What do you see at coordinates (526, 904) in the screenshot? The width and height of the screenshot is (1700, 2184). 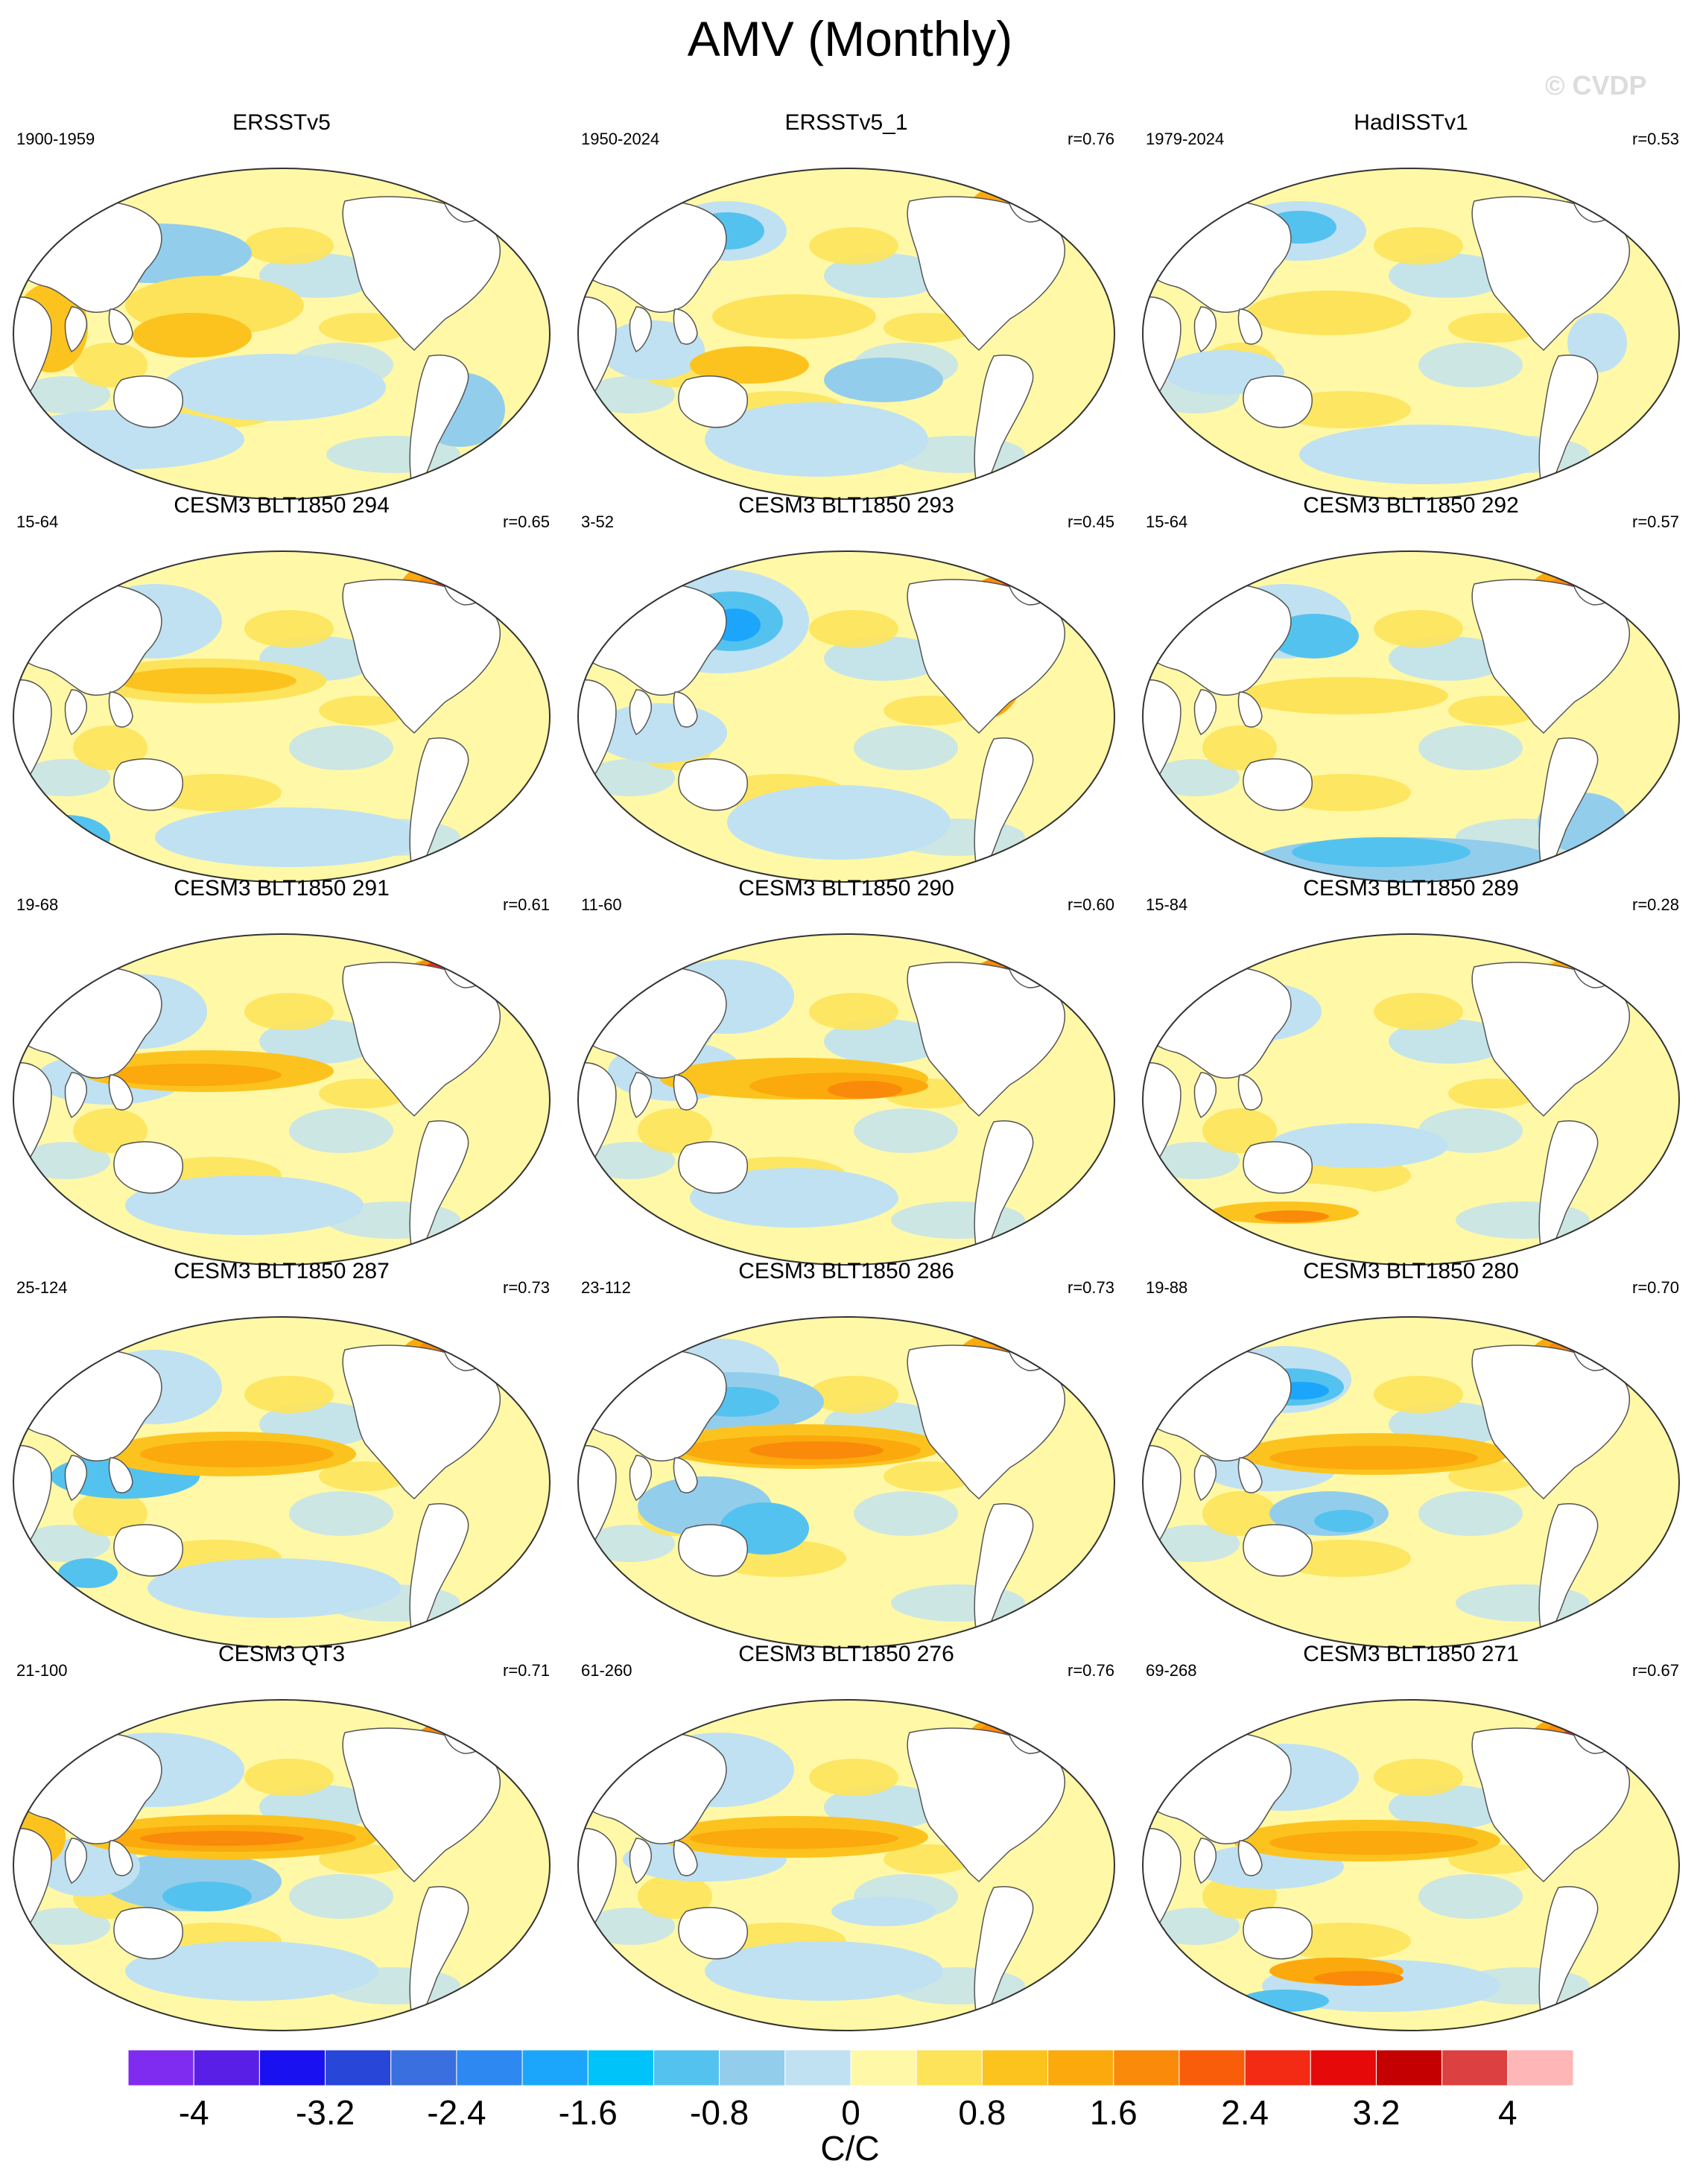 I see `panel-correlation: r=0.61` at bounding box center [526, 904].